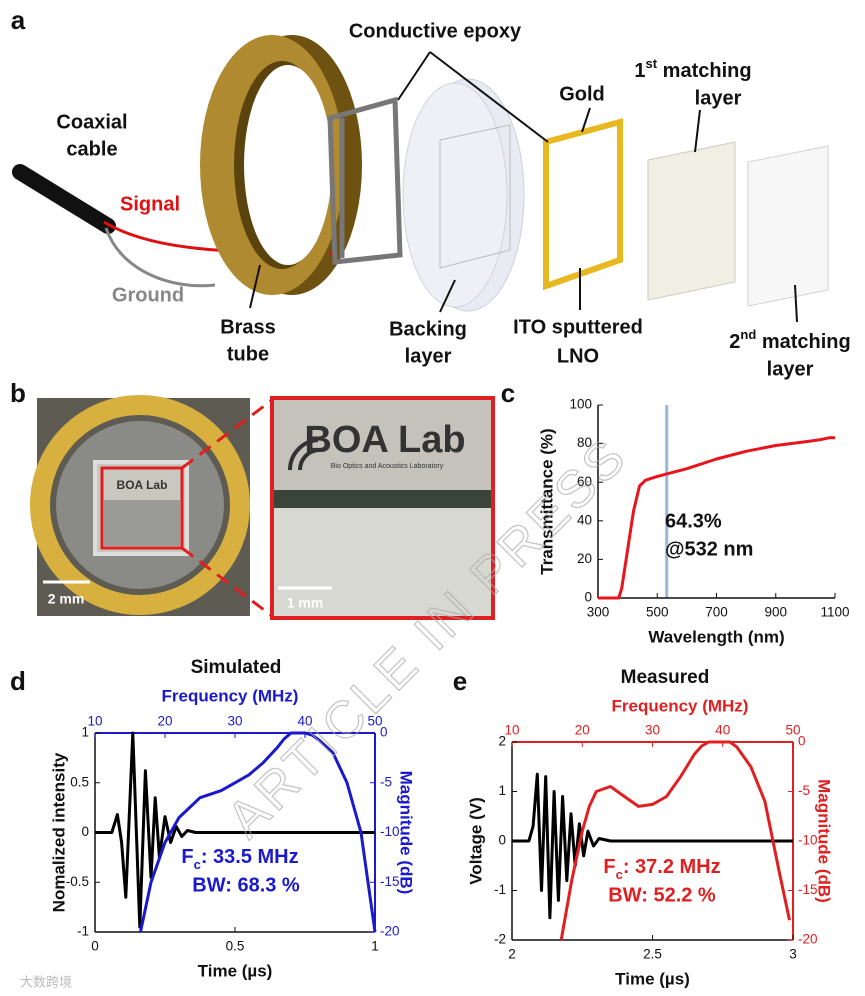 Image resolution: width=865 pixels, height=996 pixels. What do you see at coordinates (672, 867) in the screenshot?
I see `text-part: : 37.2 MHz` at bounding box center [672, 867].